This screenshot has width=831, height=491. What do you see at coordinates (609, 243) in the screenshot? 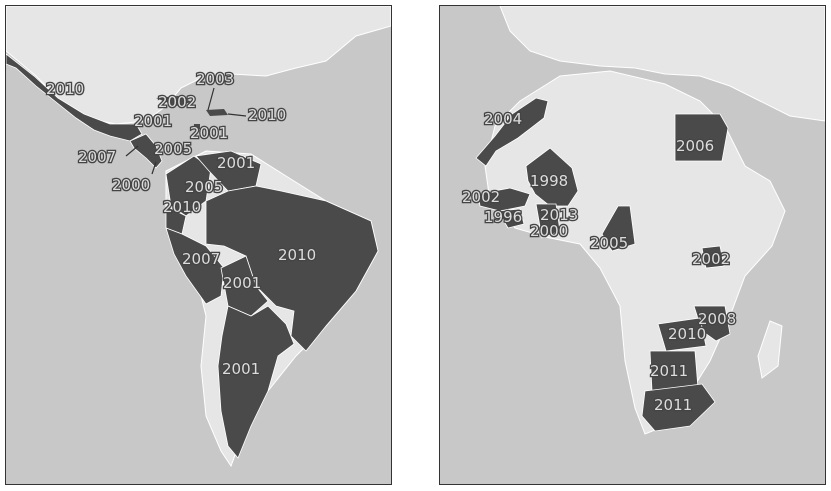
I see `label-cameroon: 2005` at bounding box center [609, 243].